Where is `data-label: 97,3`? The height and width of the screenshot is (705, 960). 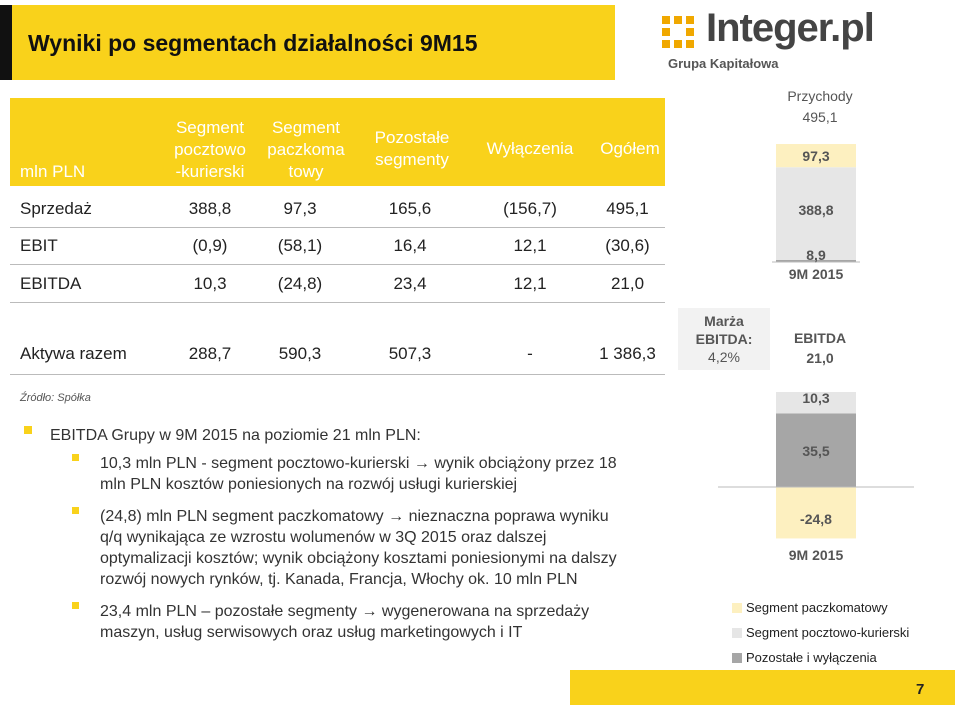 data-label: 97,3 is located at coordinates (816, 156).